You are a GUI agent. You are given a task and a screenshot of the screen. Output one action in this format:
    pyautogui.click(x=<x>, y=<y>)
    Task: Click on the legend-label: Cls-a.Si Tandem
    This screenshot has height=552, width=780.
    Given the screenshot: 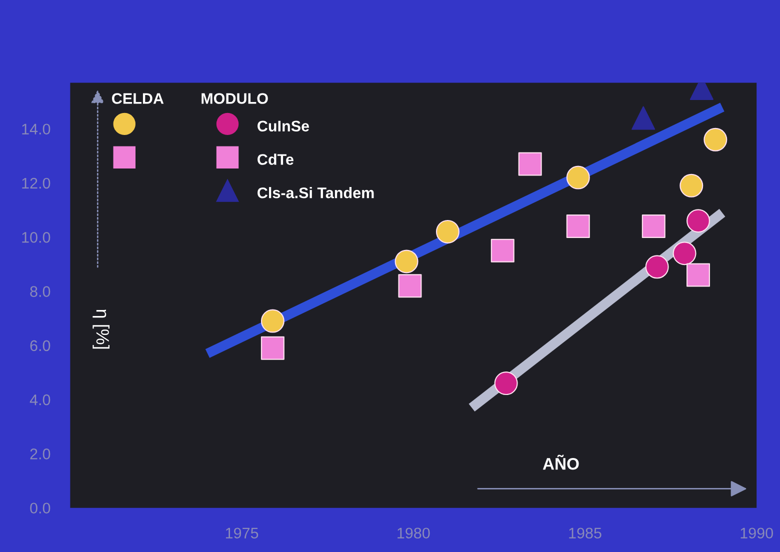 What is the action you would take?
    pyautogui.click(x=316, y=192)
    